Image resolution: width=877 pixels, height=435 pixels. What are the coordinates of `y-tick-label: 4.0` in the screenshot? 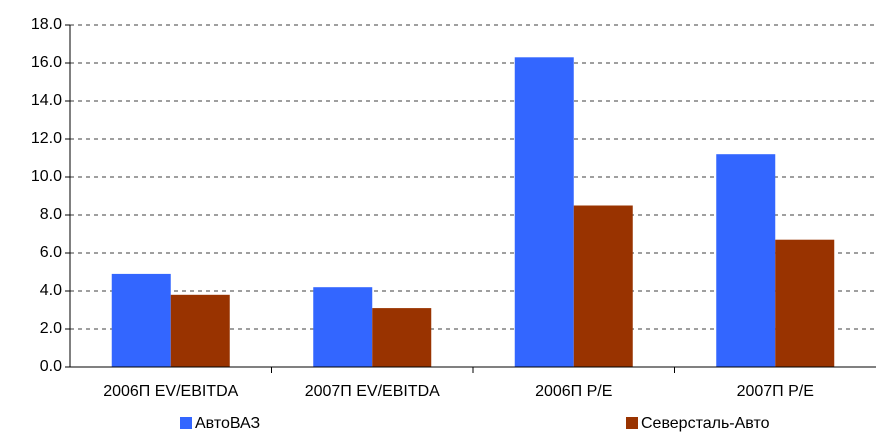 It's located at (51, 290).